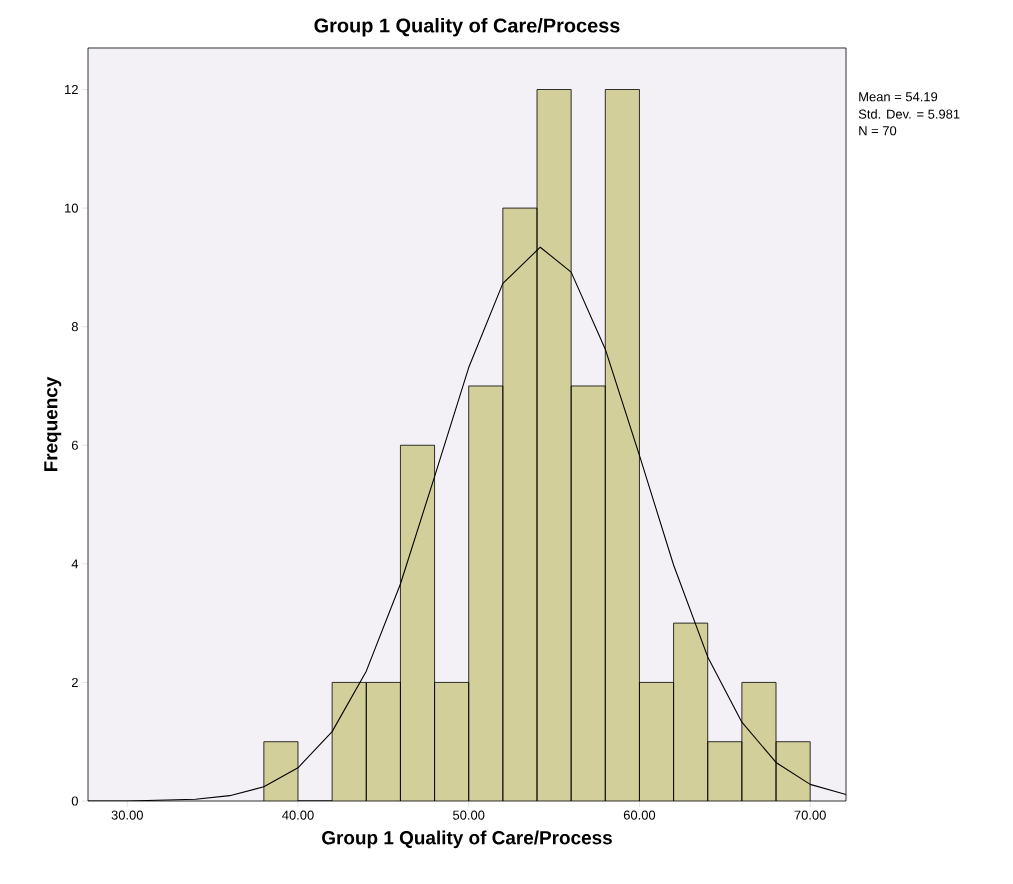  What do you see at coordinates (810, 815) in the screenshot?
I see `x-tick-label: 70.00` at bounding box center [810, 815].